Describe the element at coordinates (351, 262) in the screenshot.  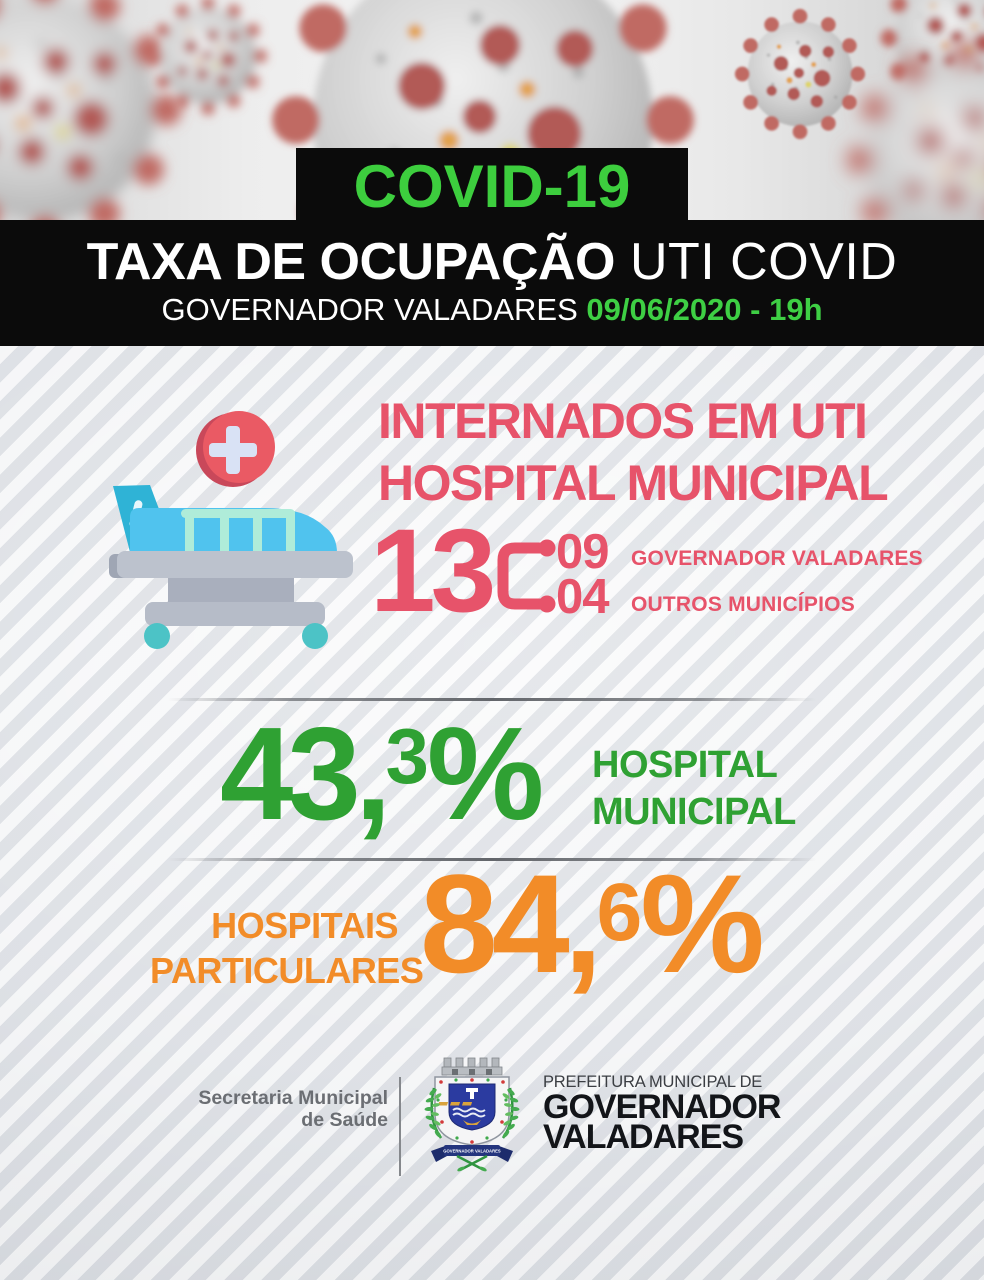
I see `poster-title-strong: TAXA DE OCUPAÇÃO` at that location.